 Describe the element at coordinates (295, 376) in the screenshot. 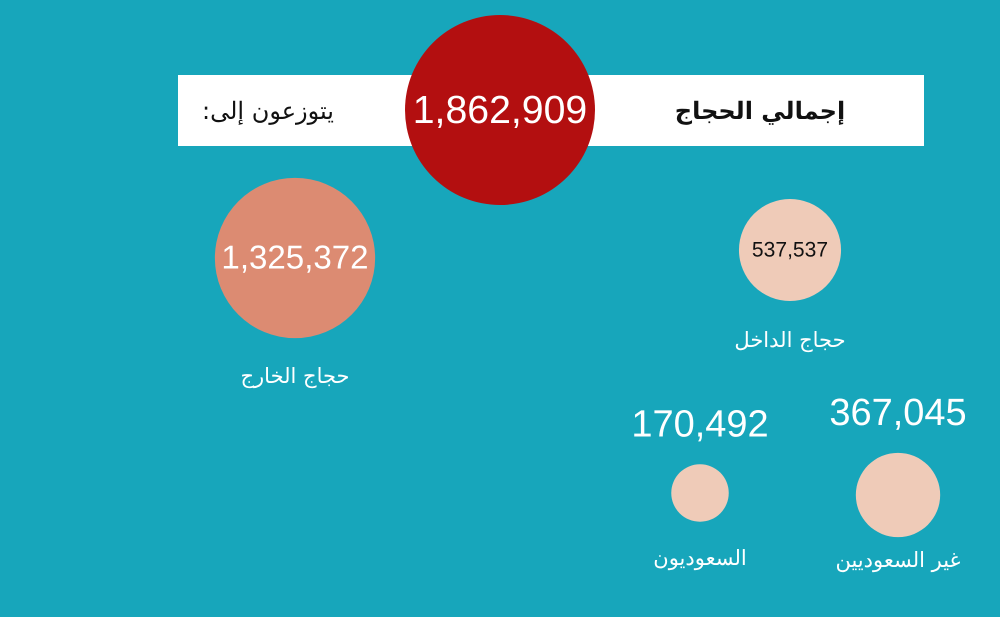

I see `category-label: حجاج الخارج` at that location.